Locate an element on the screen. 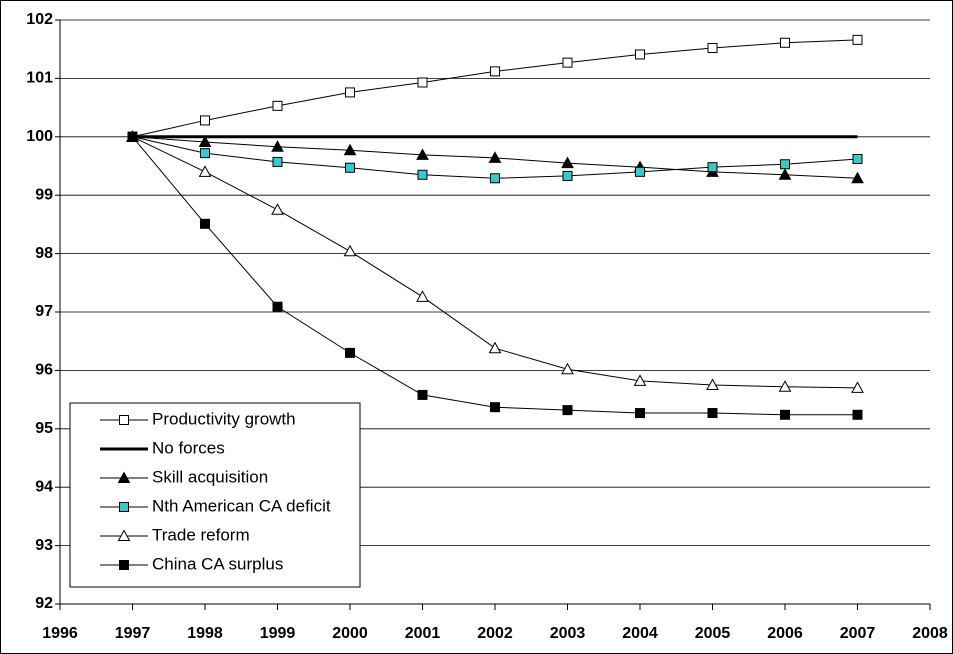 The width and height of the screenshot is (953, 654). x-tick-label: 2007 is located at coordinates (858, 633).